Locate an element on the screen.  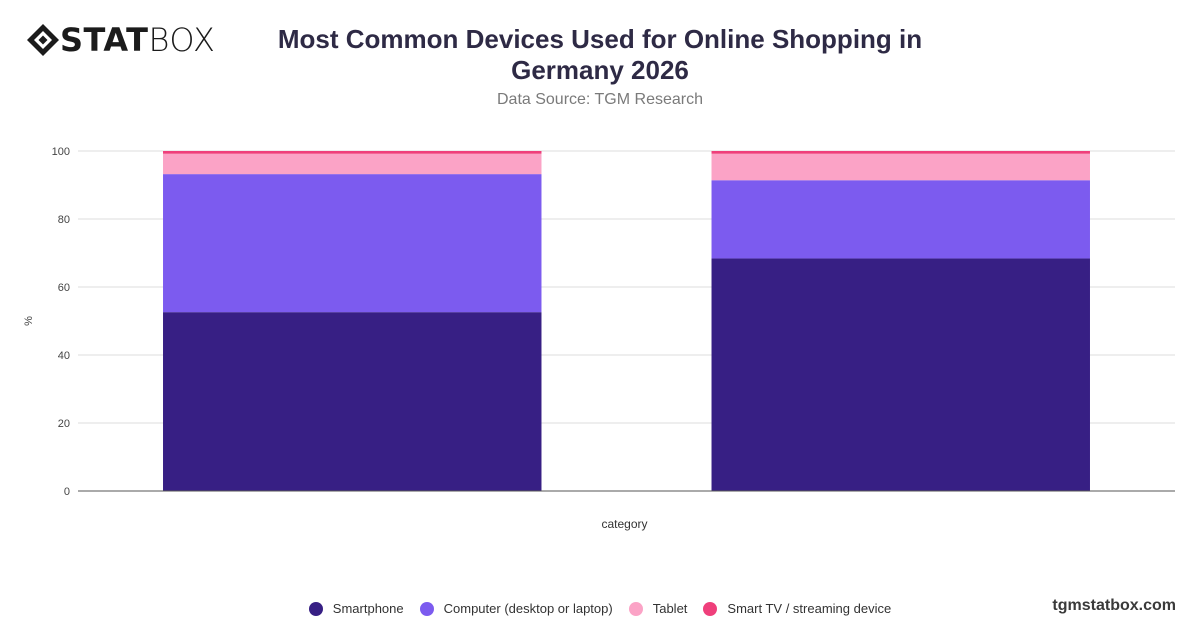
legend-item: Smart TV / streaming device is located at coordinates (797, 608).